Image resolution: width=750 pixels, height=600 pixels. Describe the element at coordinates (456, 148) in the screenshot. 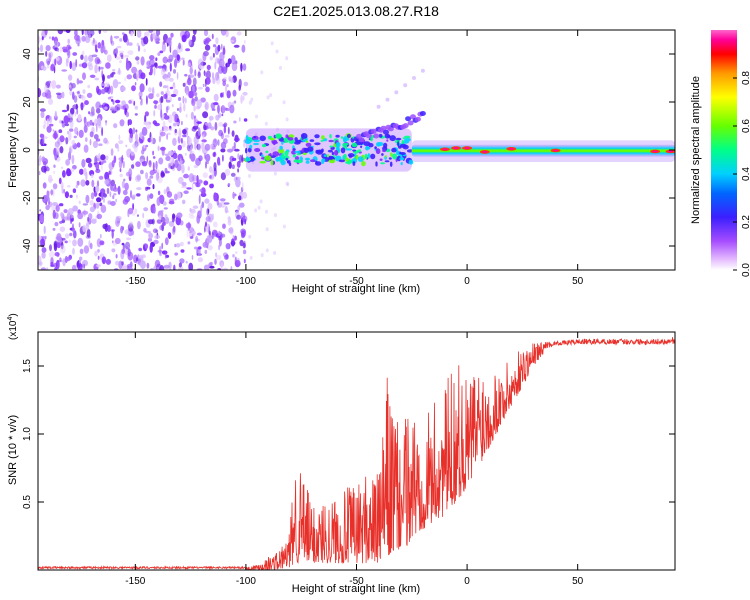

I see `spectrogram-carrier-peak` at that location.